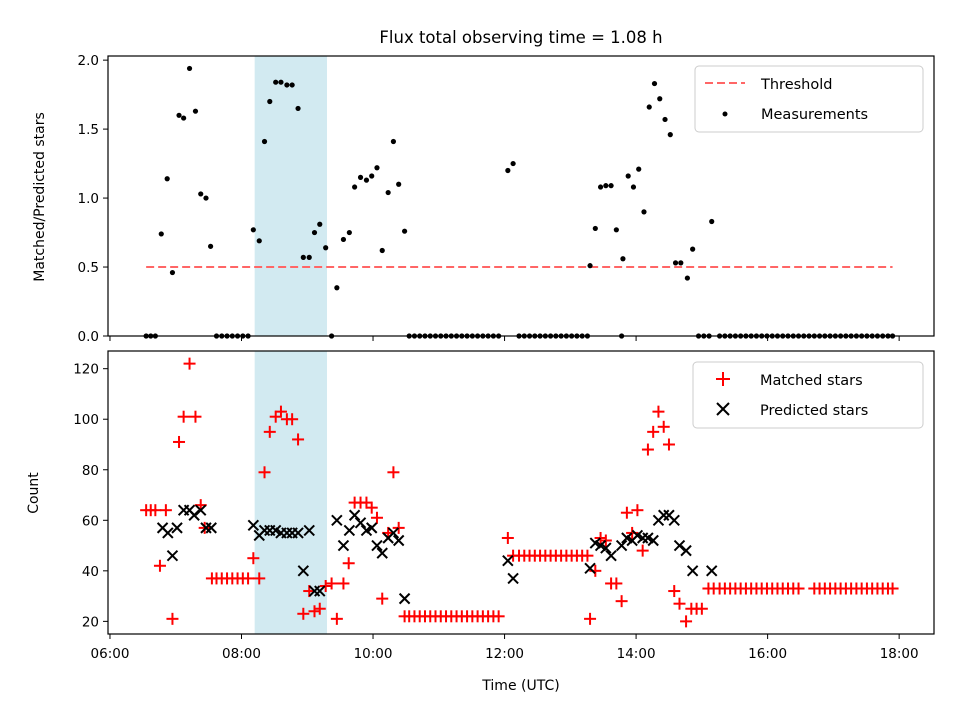 This screenshot has width=960, height=720. Describe the element at coordinates (90, 496) in the screenshot. I see `y-axis-ticks: 20 40 60 80 100 120` at that location.